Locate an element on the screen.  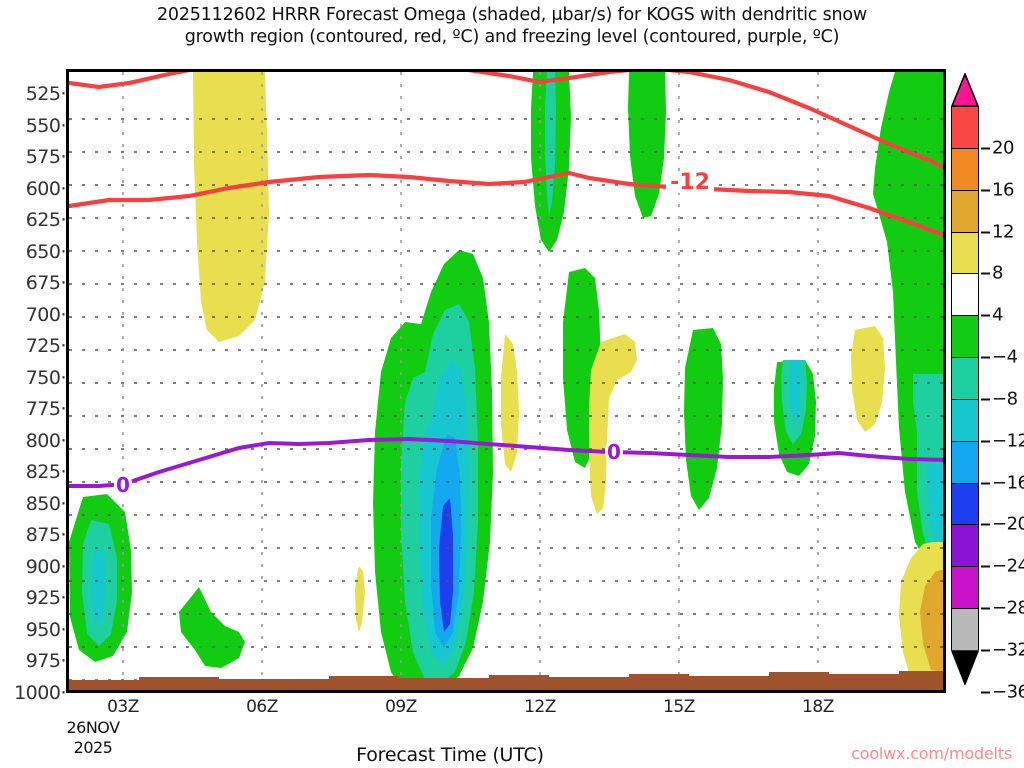
freezing-level-contour is located at coordinates (506, 462).